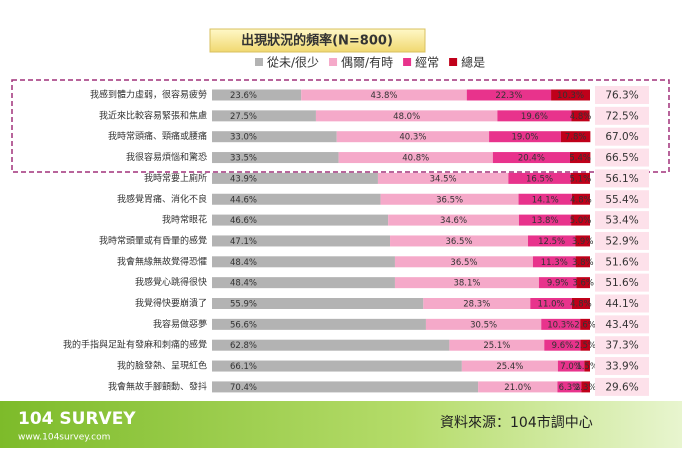 The height and width of the screenshot is (452, 682). What do you see at coordinates (581, 179) in the screenshot?
I see `data-label: 5.1%` at bounding box center [581, 179].